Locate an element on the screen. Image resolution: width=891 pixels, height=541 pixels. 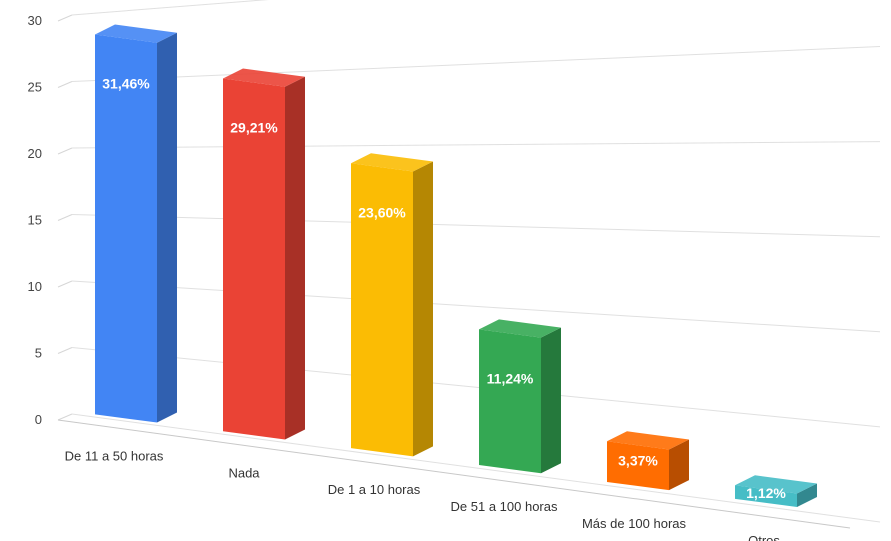
bar: 3,37% is located at coordinates (648, 461).